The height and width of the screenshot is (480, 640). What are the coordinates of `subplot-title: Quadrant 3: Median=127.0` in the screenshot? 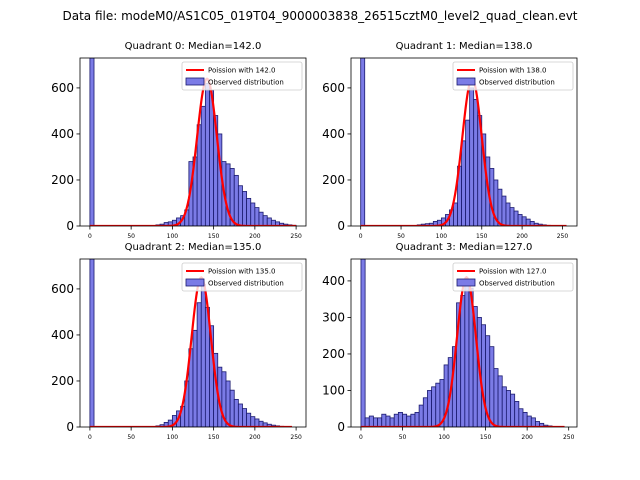 It's located at (464, 247).